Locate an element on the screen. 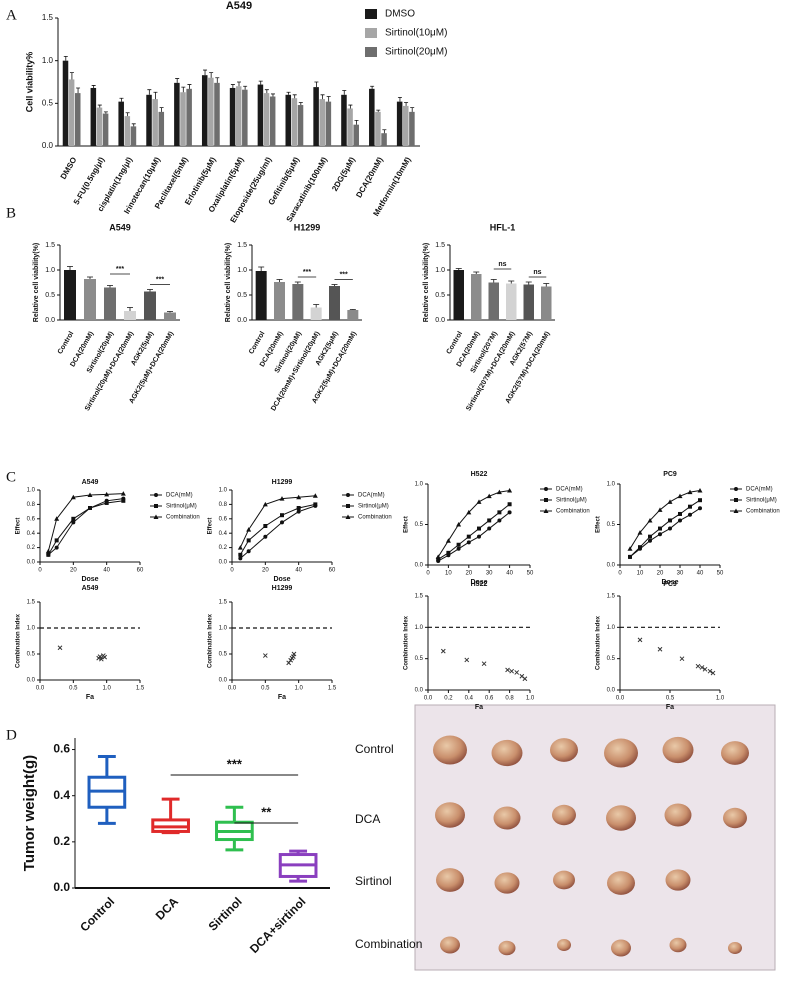 Image resolution: width=800 pixels, height=986 pixels. y-tick-label: 0.6 is located at coordinates (61, 749).